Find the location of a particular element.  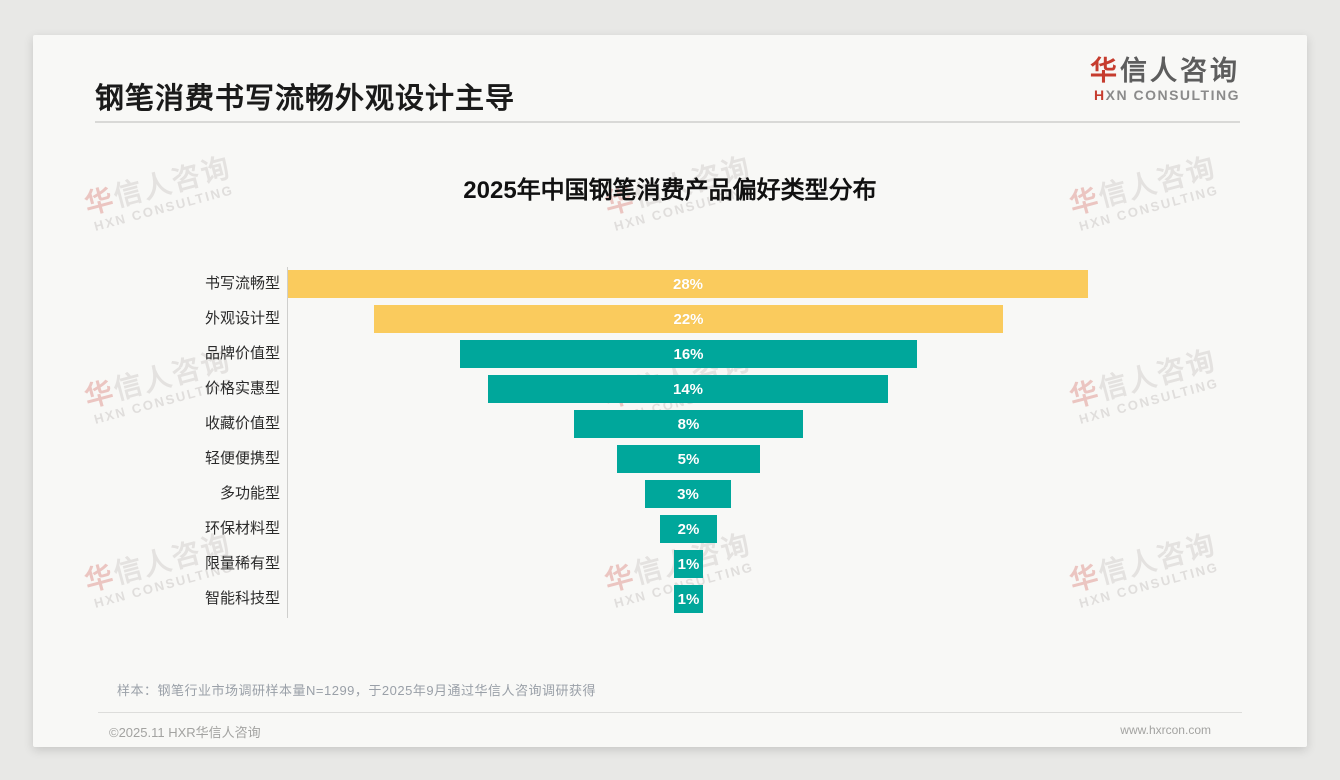

funnel-row: 环保材料型 2% is located at coordinates (563, 529).